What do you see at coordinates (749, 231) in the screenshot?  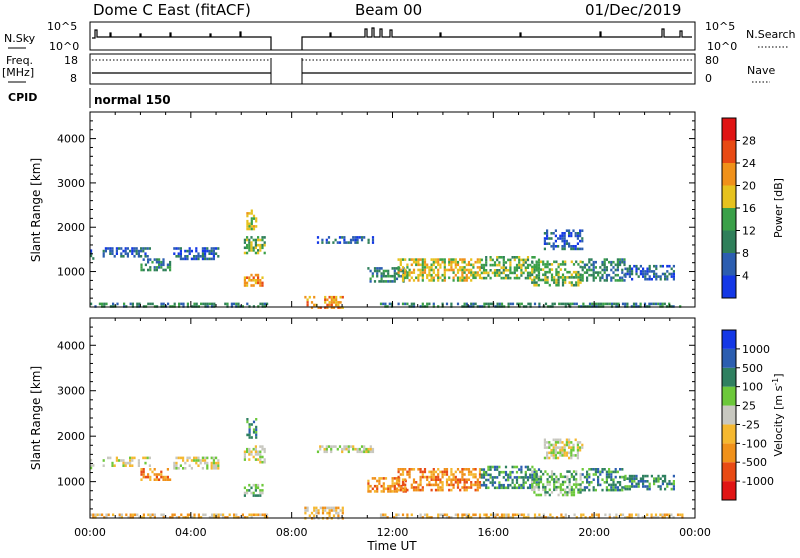 I see `power-colorbar-label: 12` at bounding box center [749, 231].